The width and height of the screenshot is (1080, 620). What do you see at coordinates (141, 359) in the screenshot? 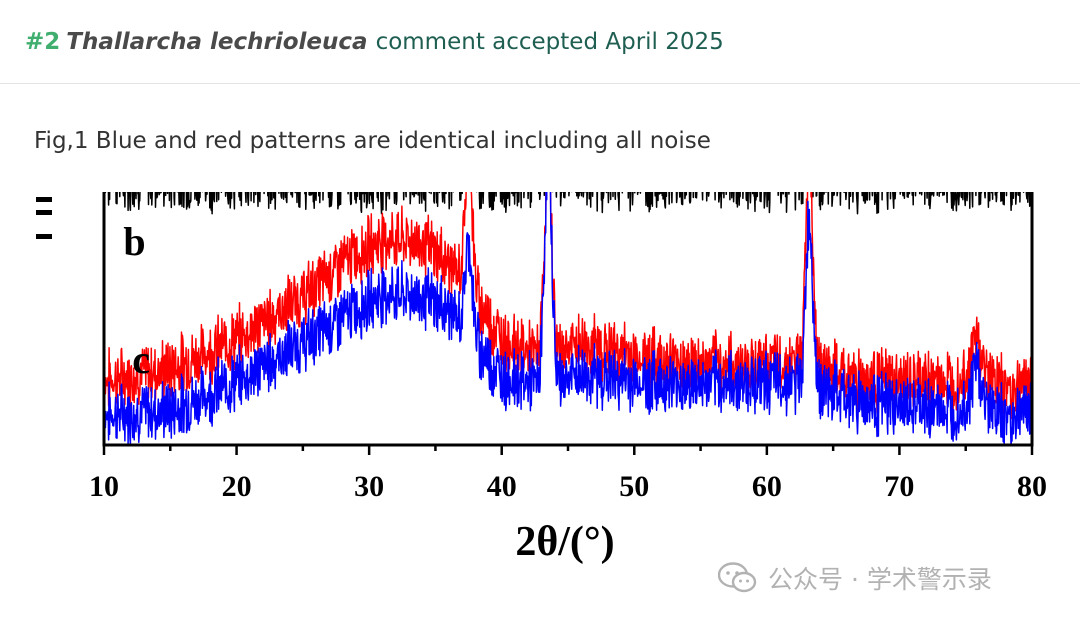
I see `curve-label-c: c` at bounding box center [141, 359].